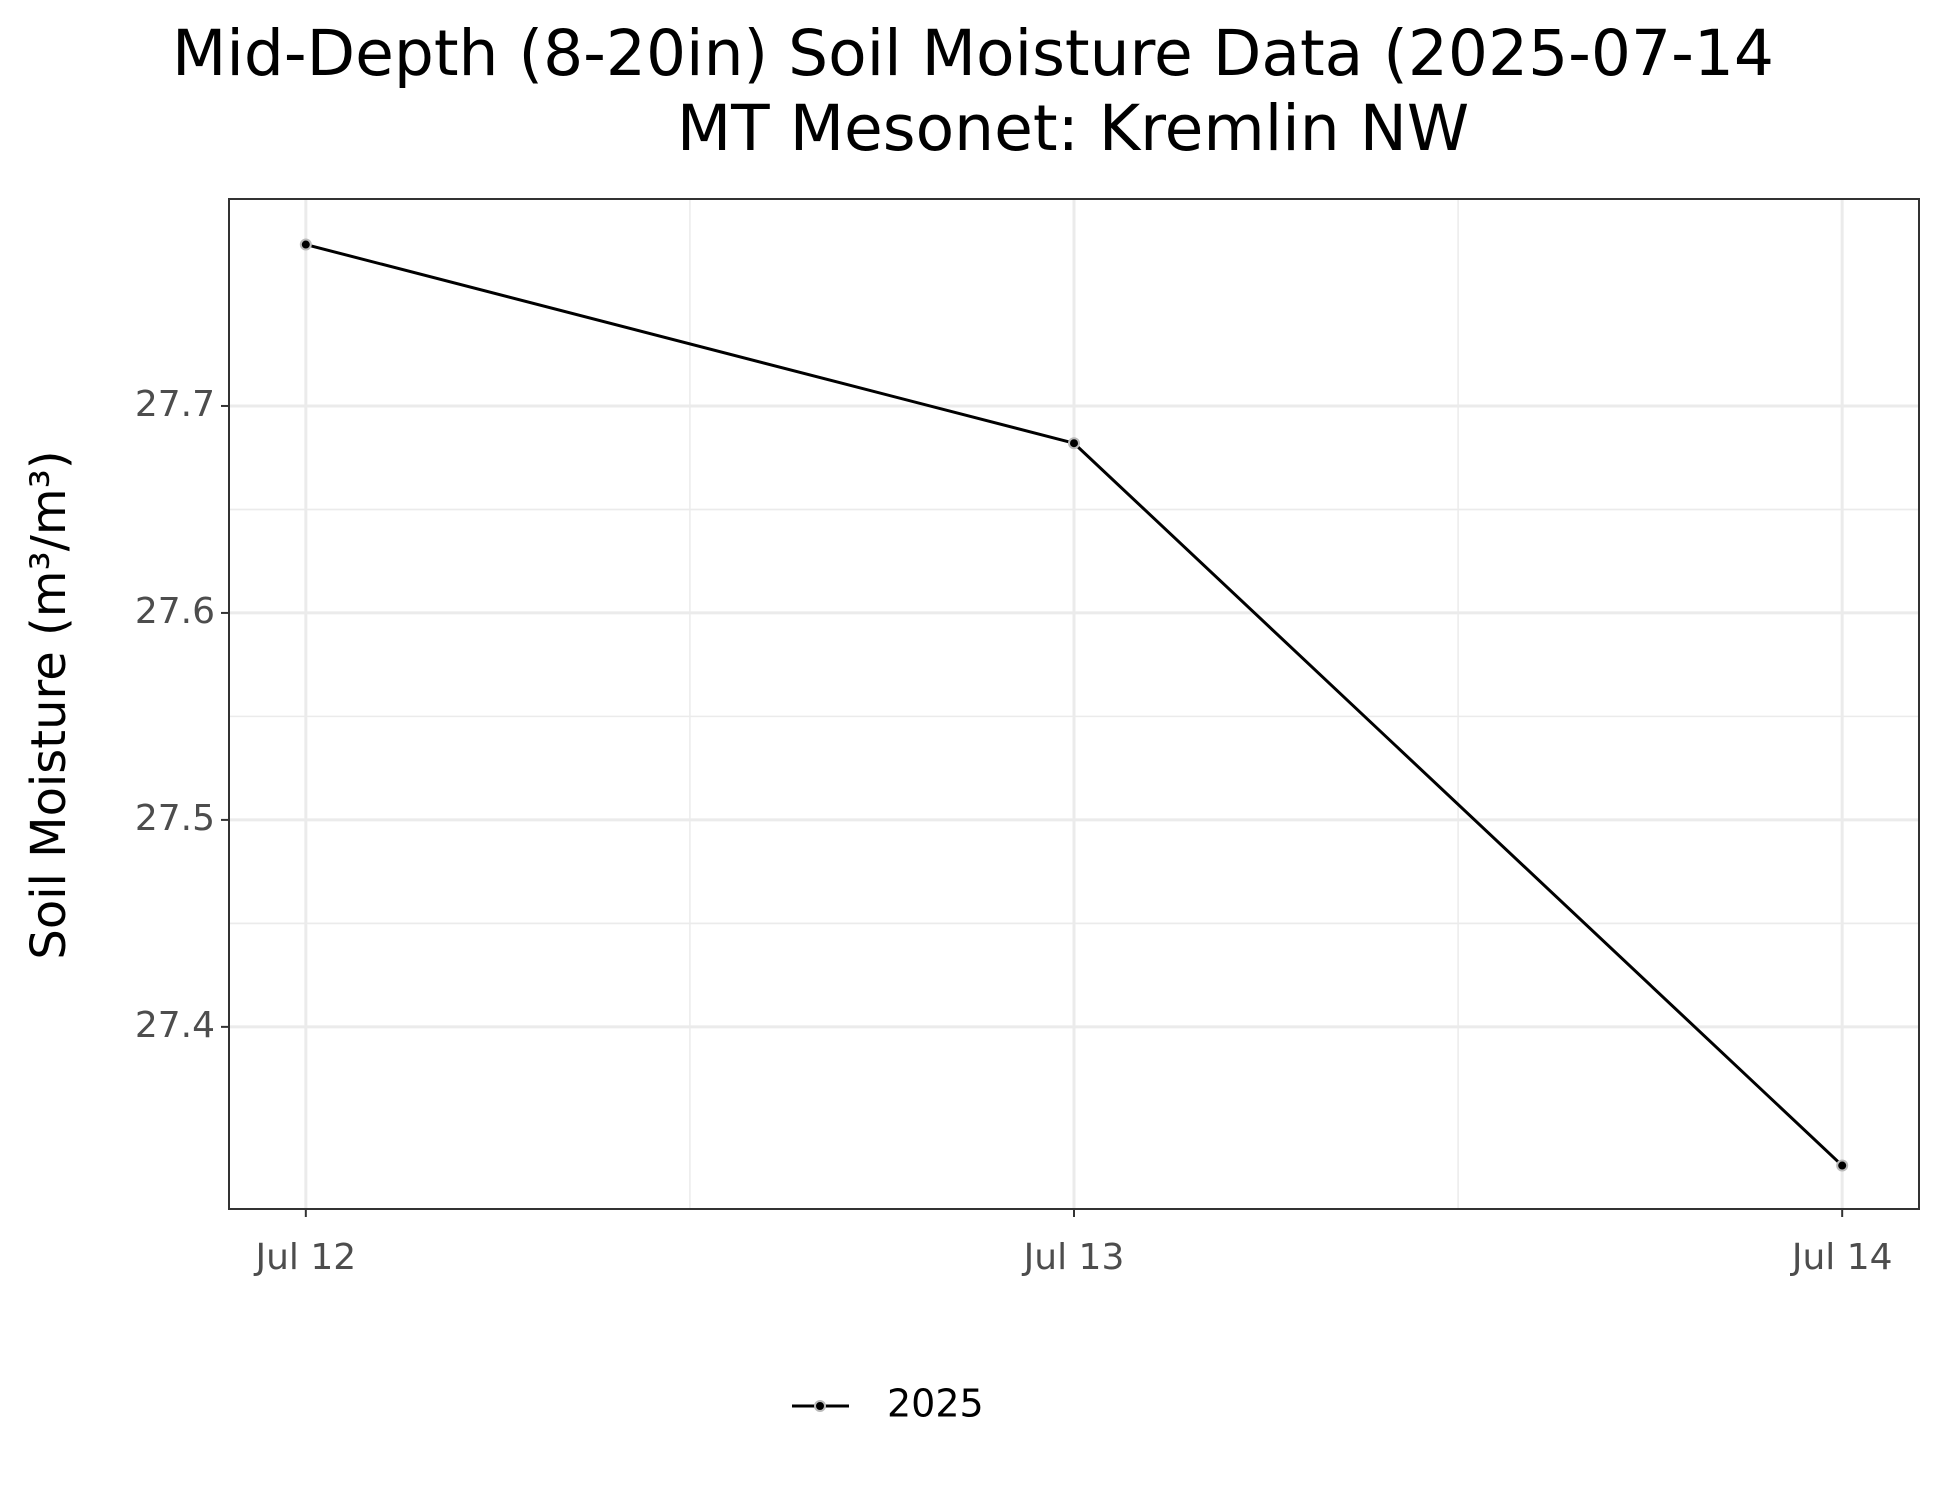 The height and width of the screenshot is (1500, 1950). Describe the element at coordinates (175, 404) in the screenshot. I see `y-tick-label: 27.7` at that location.